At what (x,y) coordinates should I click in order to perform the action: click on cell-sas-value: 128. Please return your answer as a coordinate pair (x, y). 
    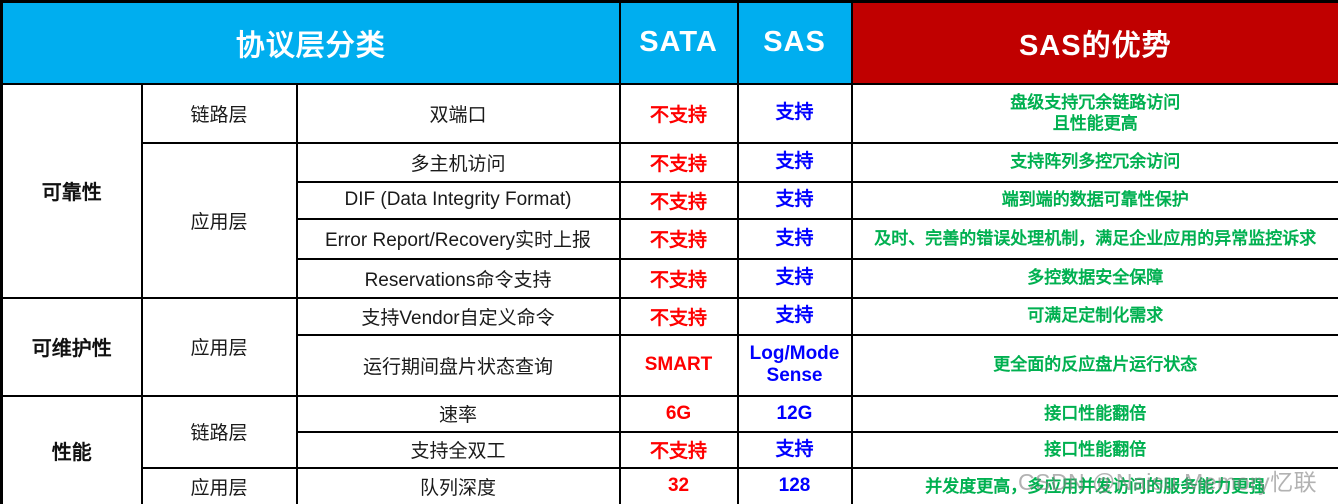
    Looking at the image, I should click on (794, 485).